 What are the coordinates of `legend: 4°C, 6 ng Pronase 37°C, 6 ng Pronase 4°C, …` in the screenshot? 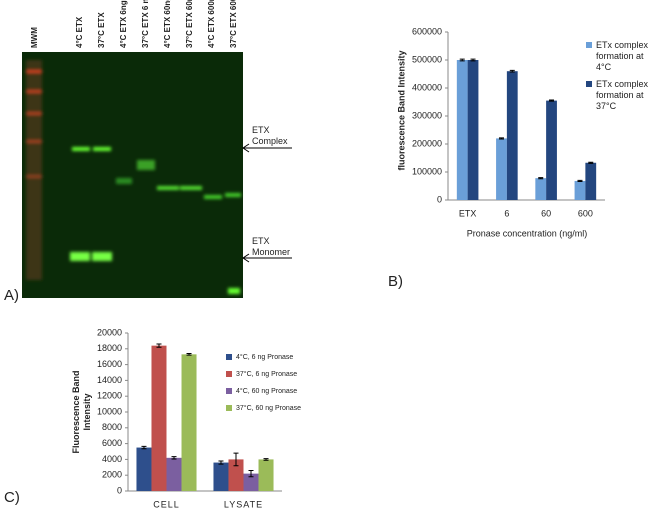 It's located at (281, 386).